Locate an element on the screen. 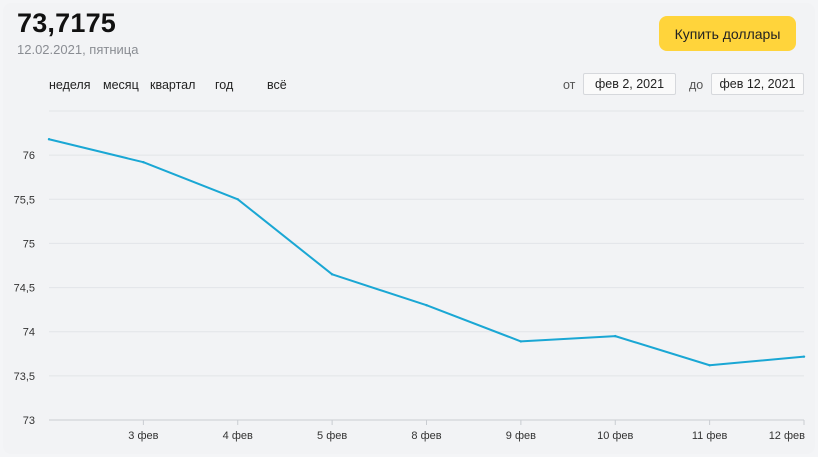 This screenshot has height=457, width=818. x-tick-label: 4 фев is located at coordinates (238, 436).